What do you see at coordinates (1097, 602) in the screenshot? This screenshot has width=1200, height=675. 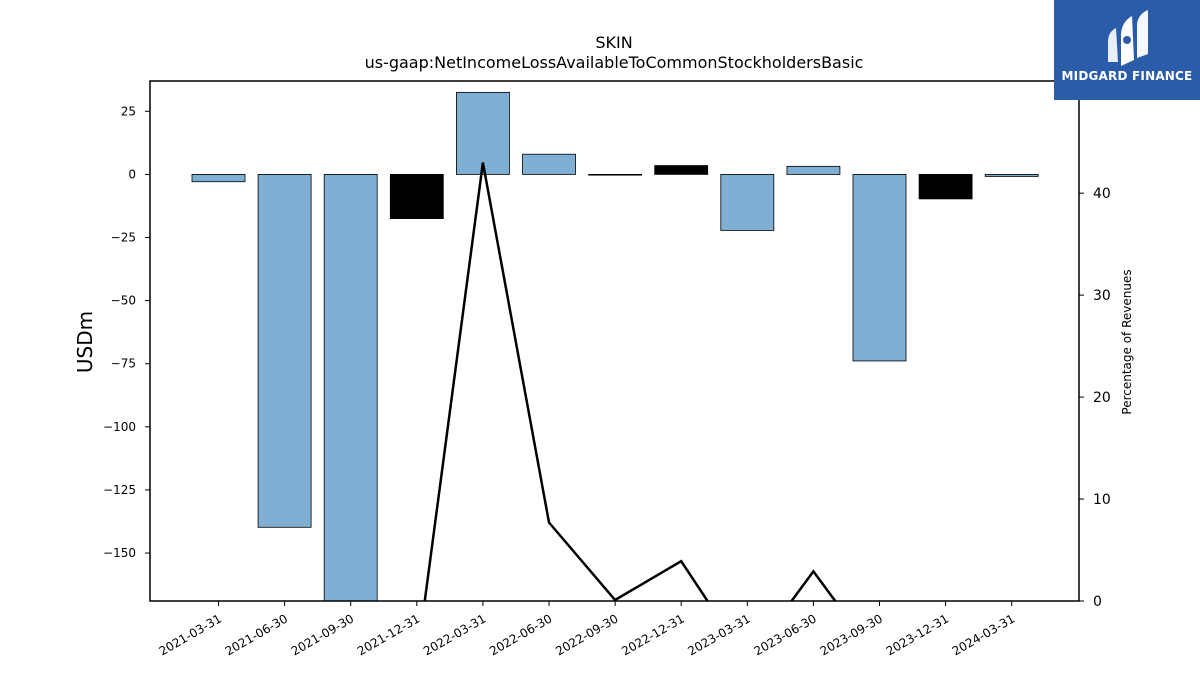 I see `y-right-tick-label: 0` at bounding box center [1097, 602].